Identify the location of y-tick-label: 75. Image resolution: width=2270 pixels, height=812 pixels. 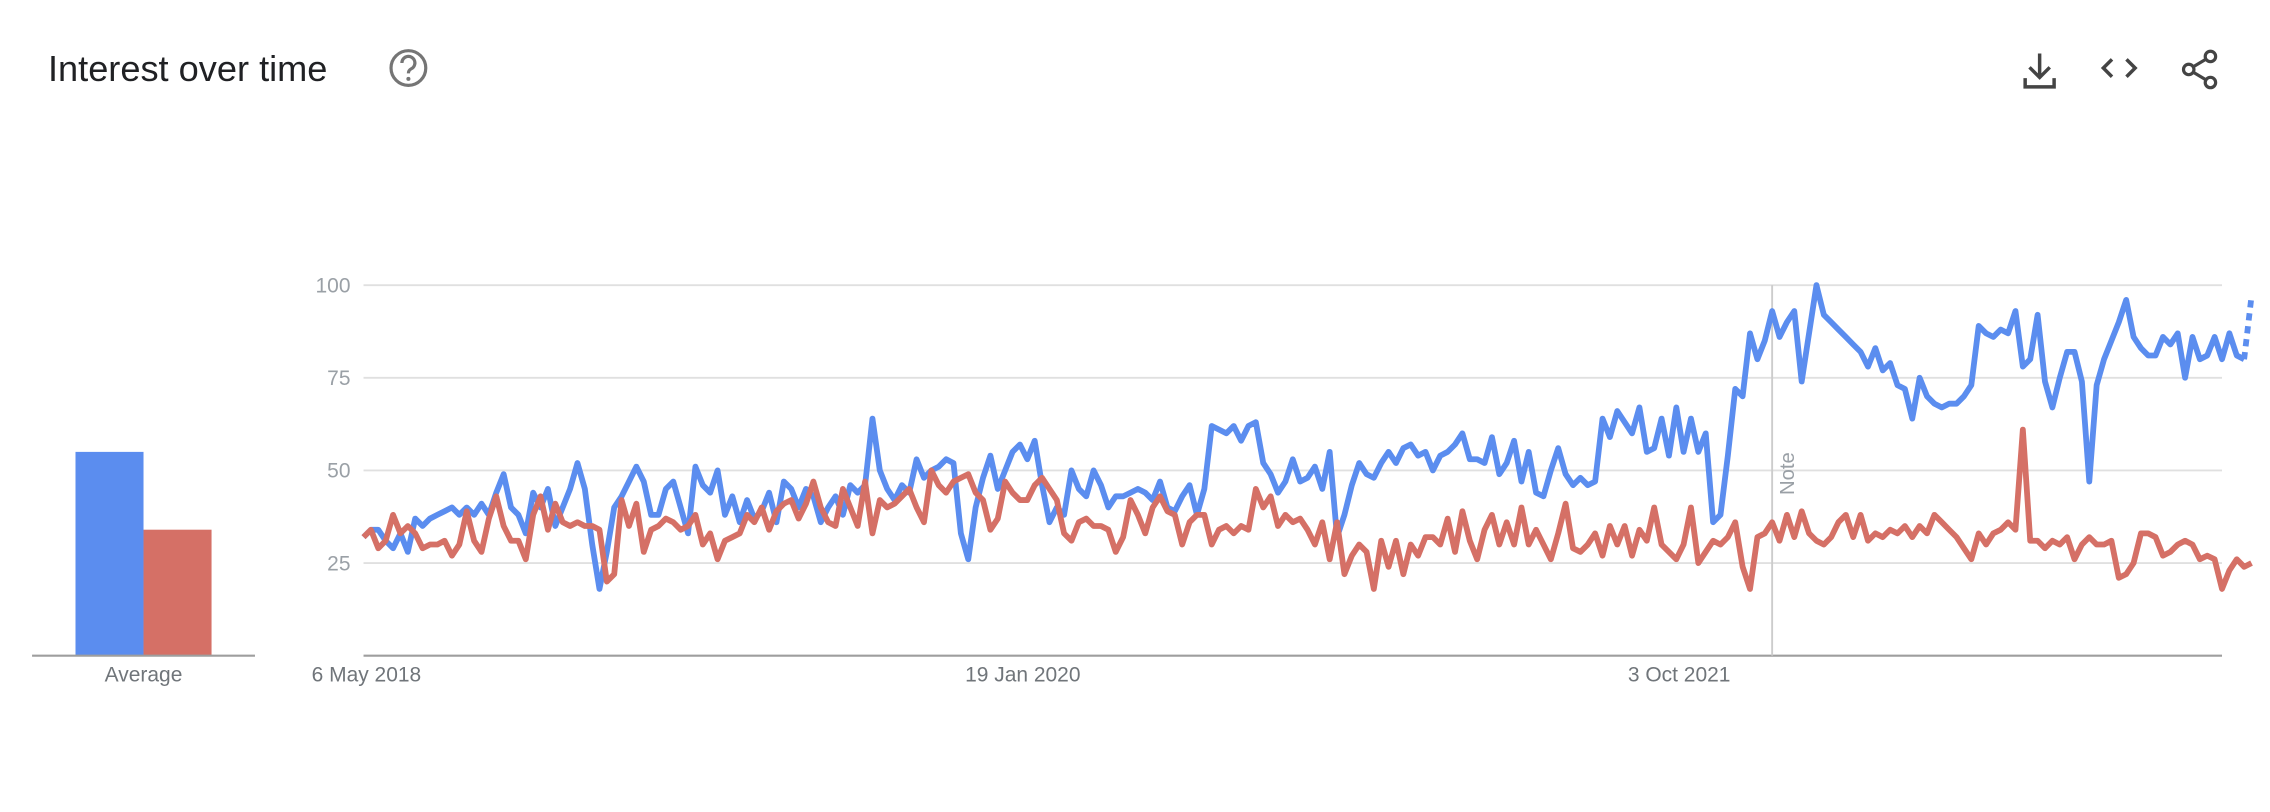
(338, 378).